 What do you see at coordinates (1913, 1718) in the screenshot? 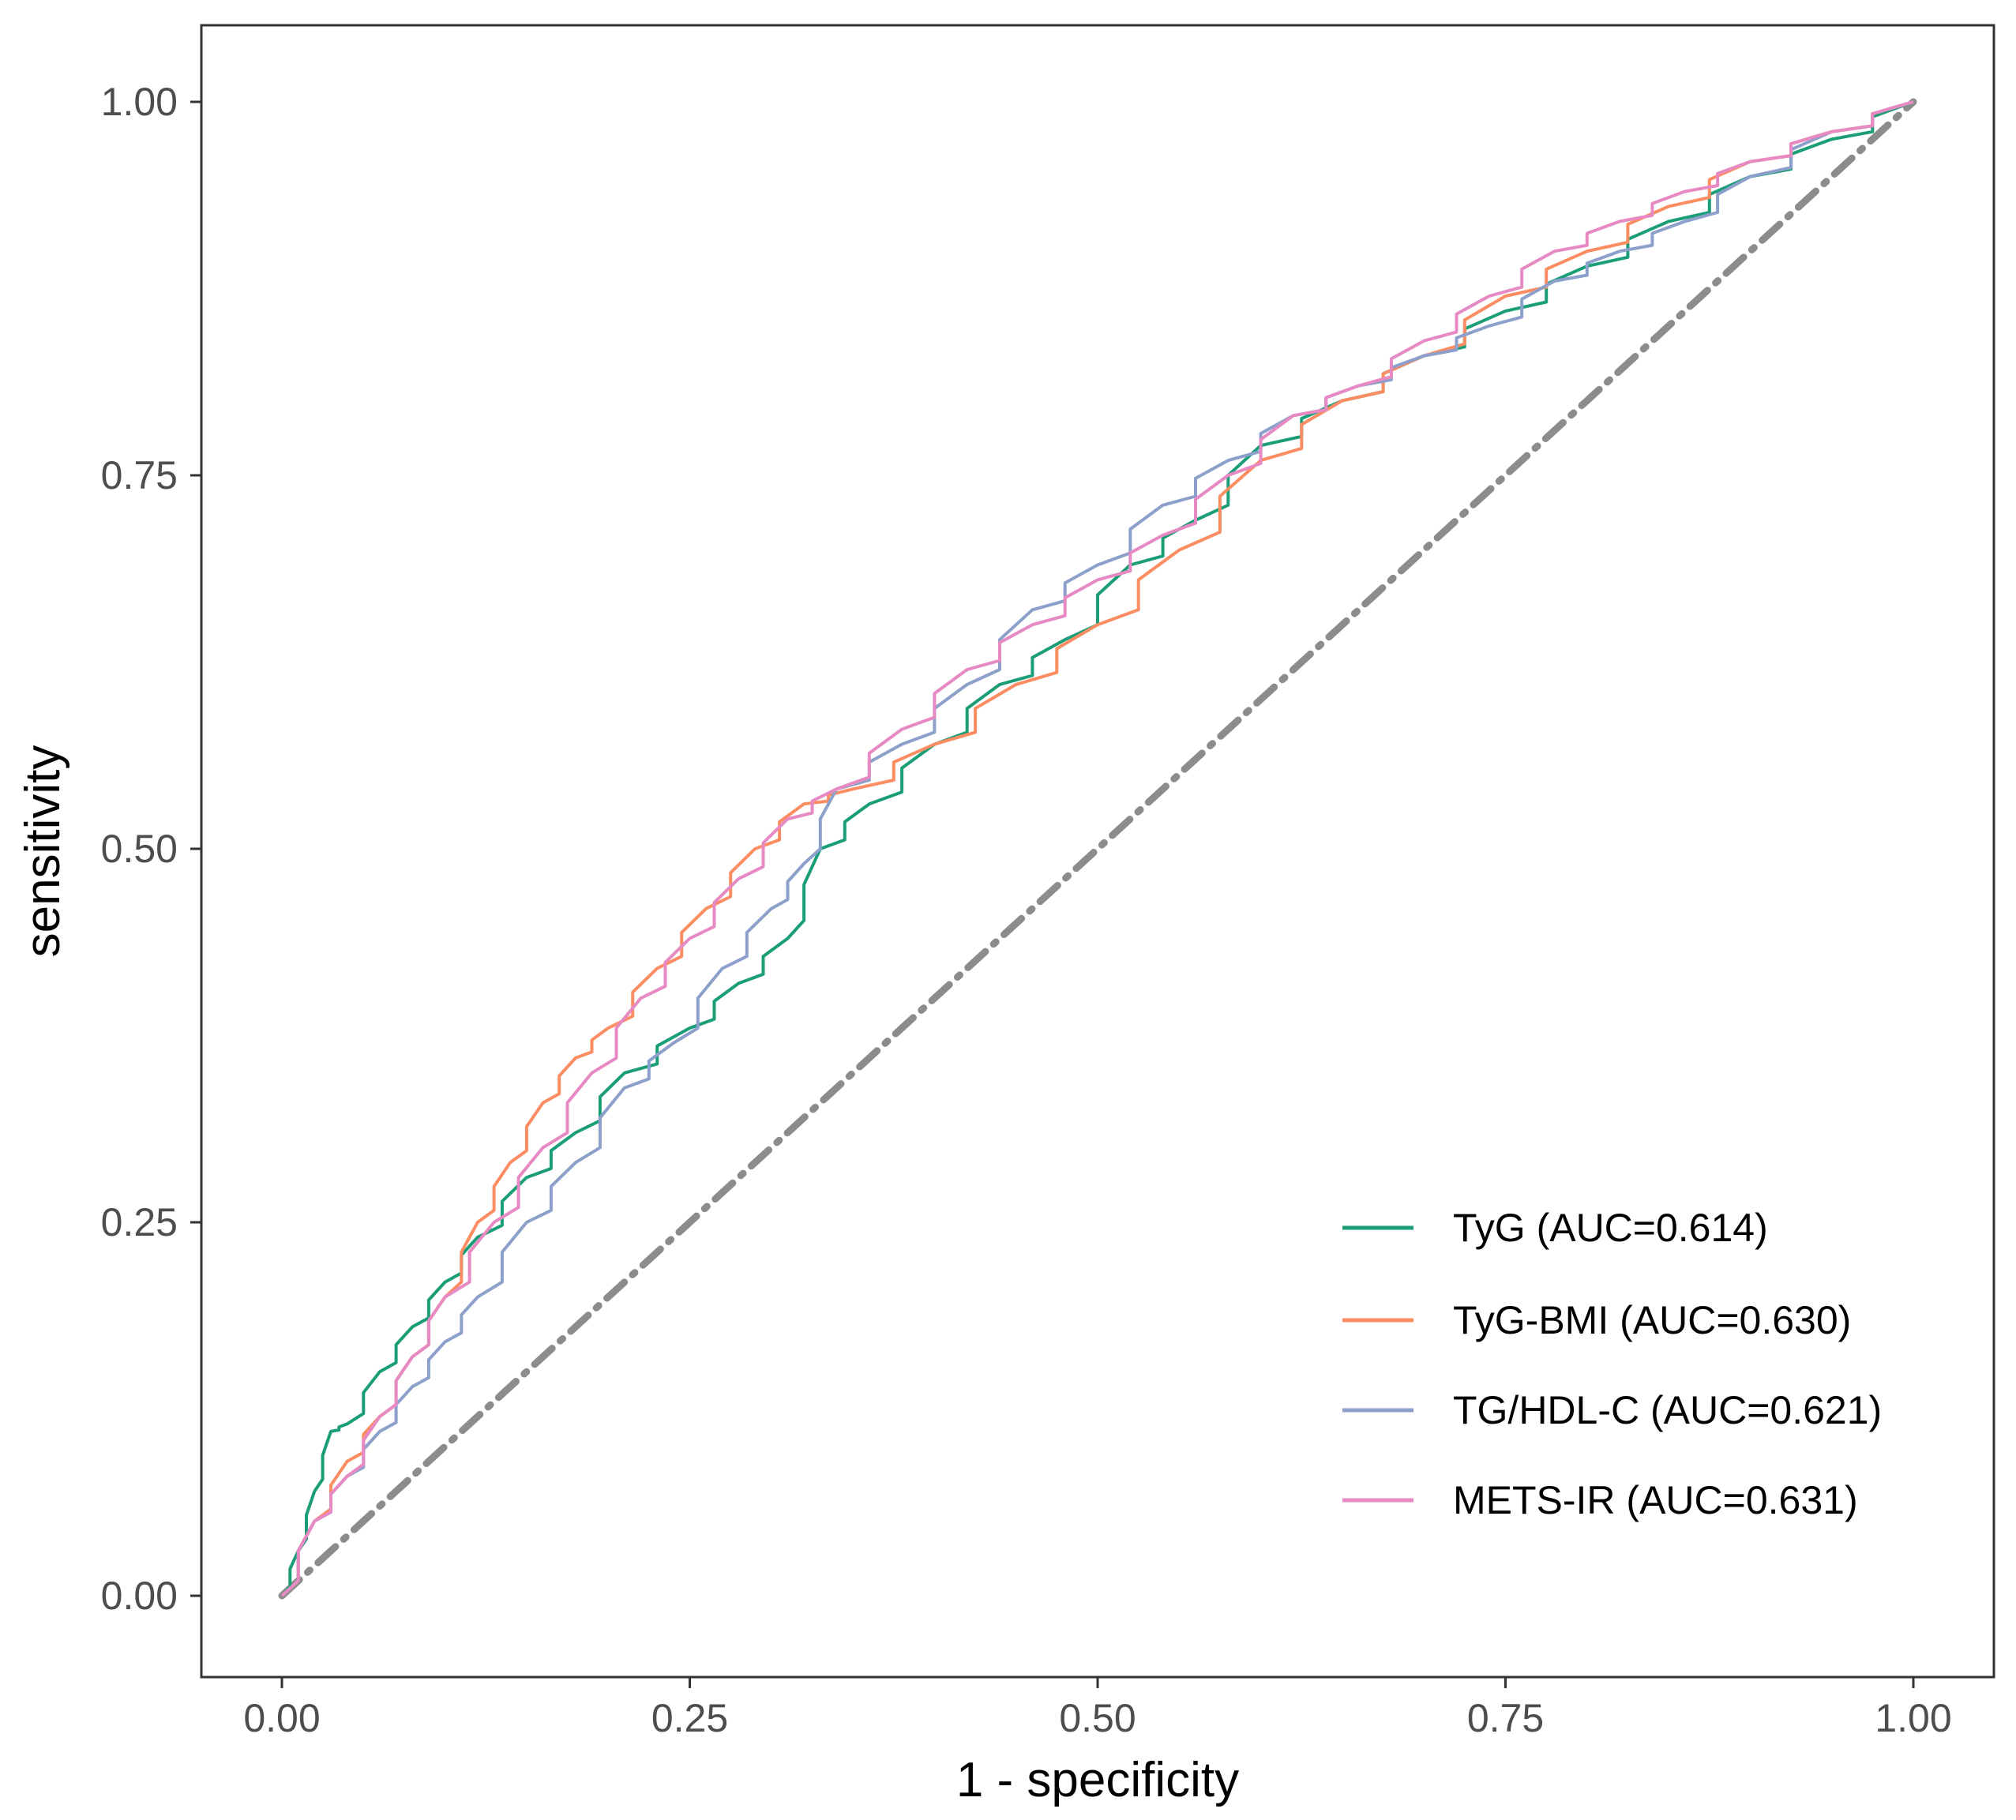
I see `x-tick-label: 1.00` at bounding box center [1913, 1718].